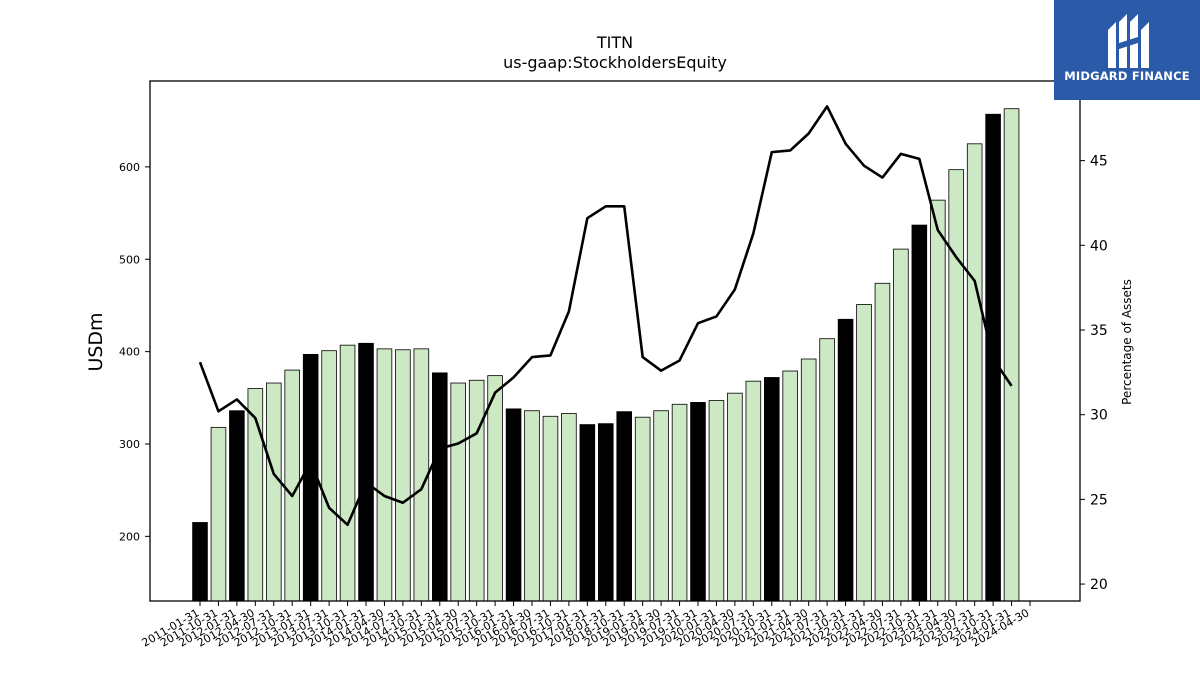  I want to click on y2-tick-label: 35, so click(1099, 331).